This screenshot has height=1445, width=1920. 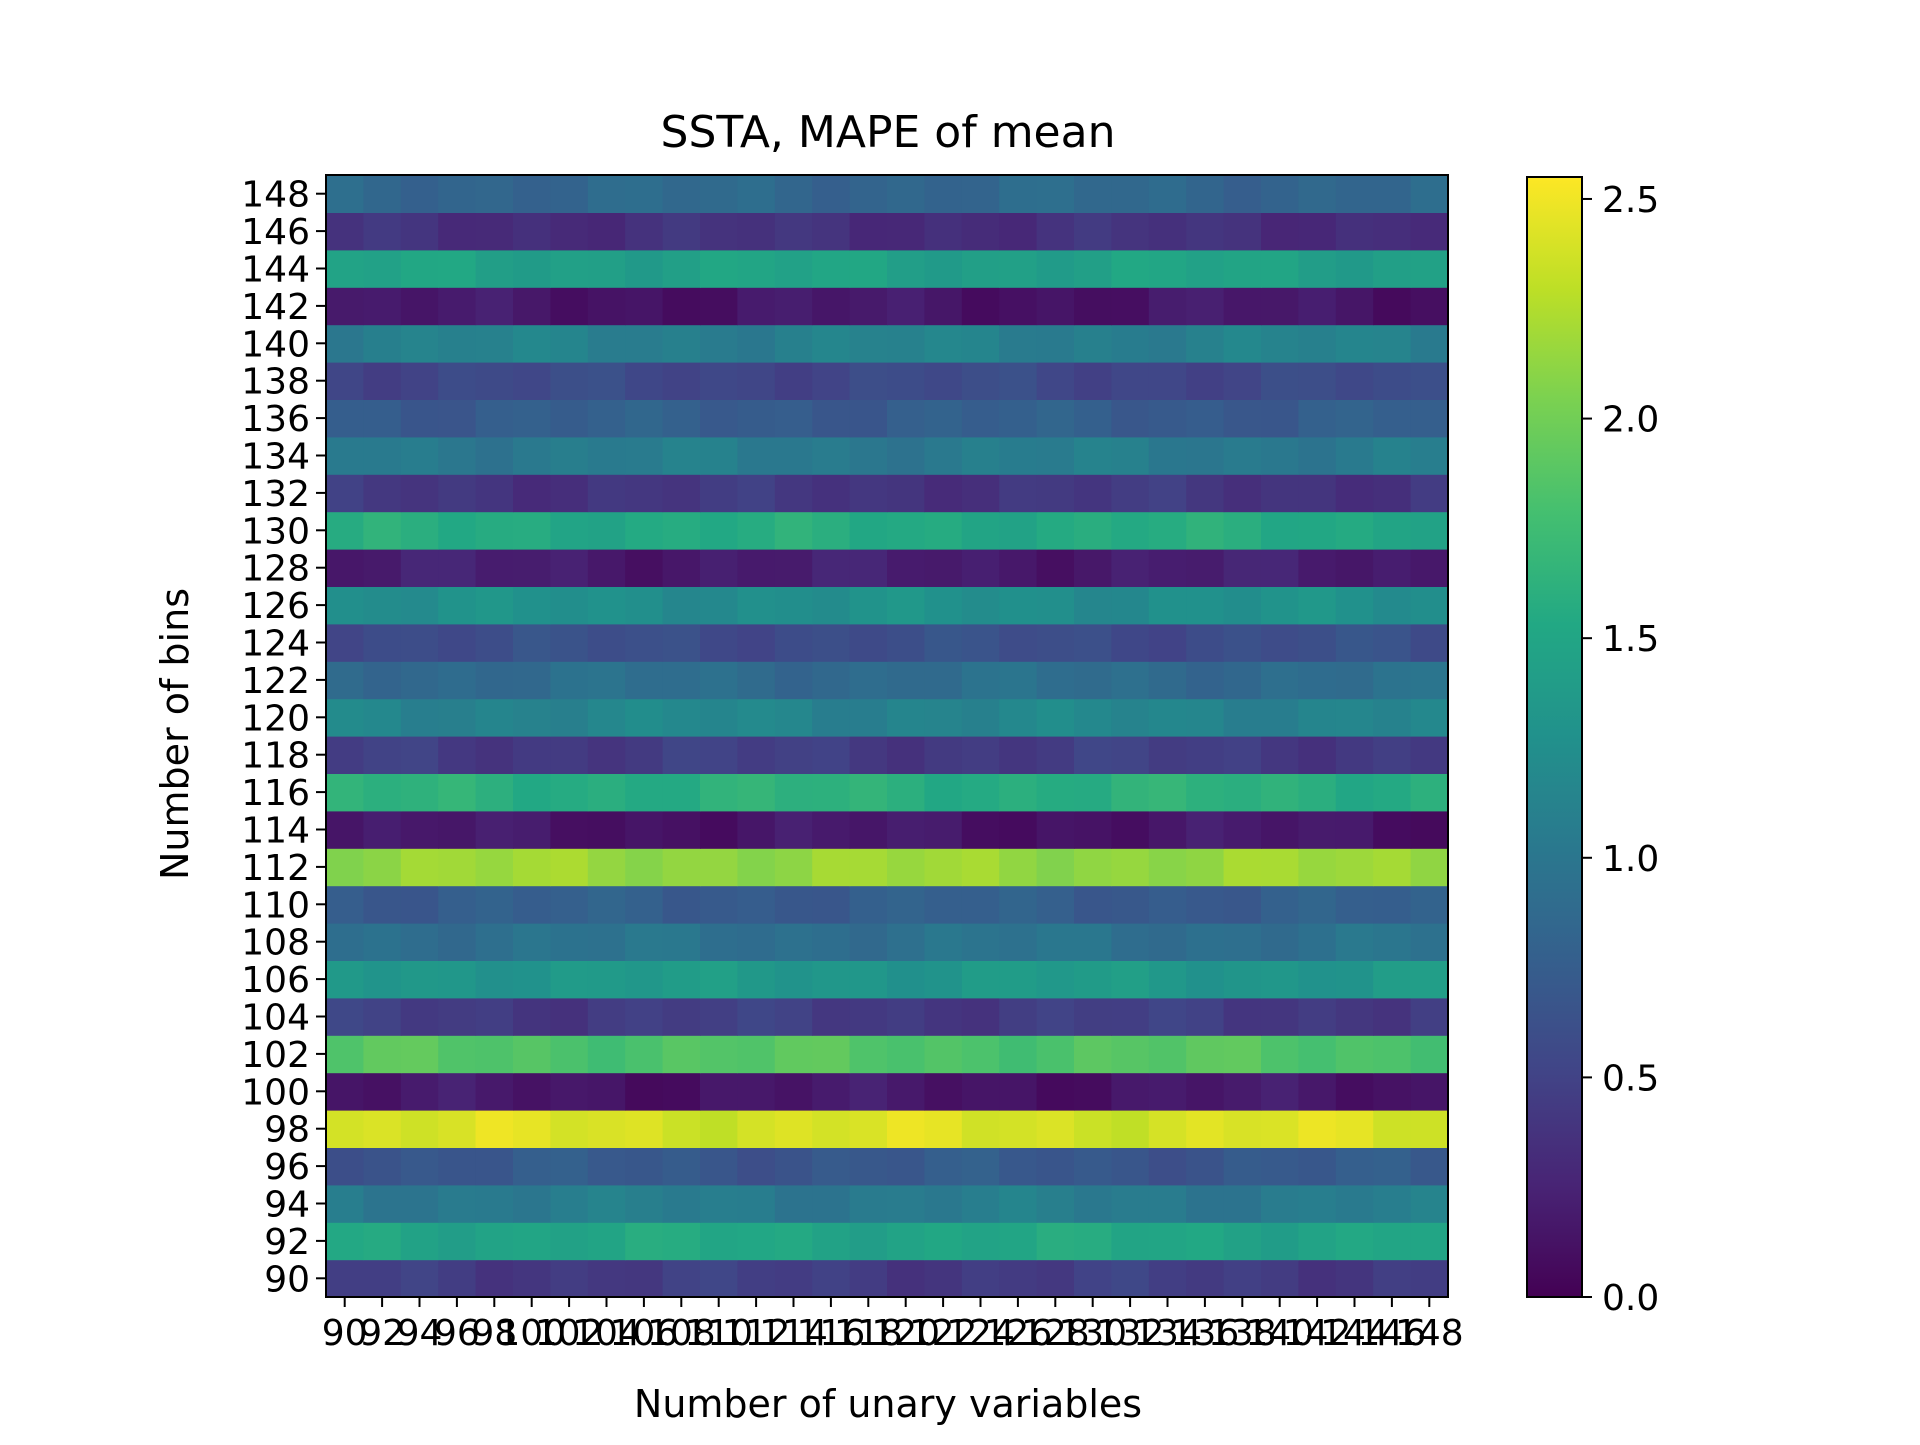 I want to click on y-tick-label: 106, so click(x=275, y=980).